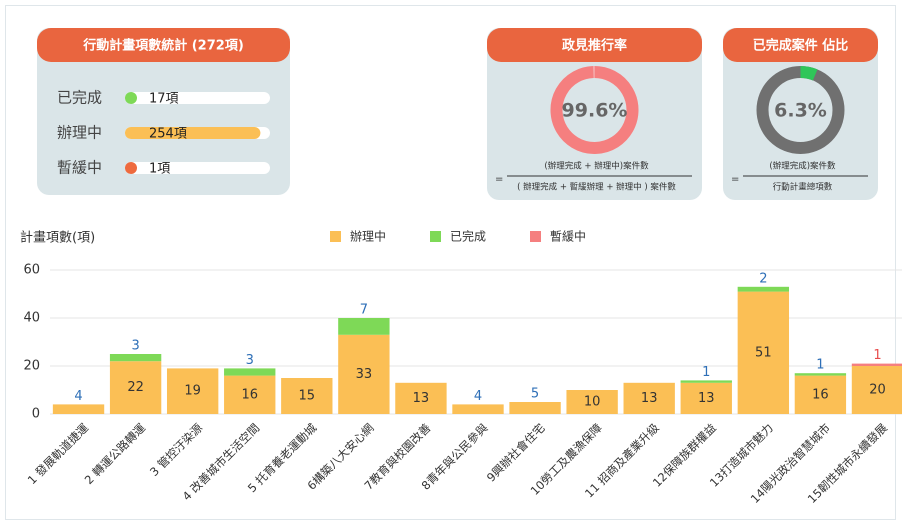 The image size is (902, 526). Describe the element at coordinates (164, 99) in the screenshot. I see `status-value: 17項` at that location.